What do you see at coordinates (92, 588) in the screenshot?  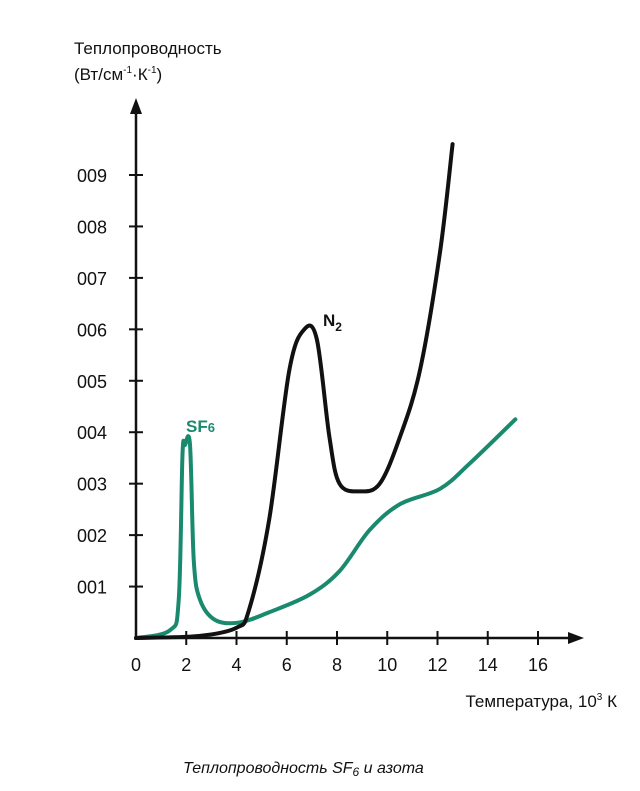 I see `y-tick-label: 001` at bounding box center [92, 588].